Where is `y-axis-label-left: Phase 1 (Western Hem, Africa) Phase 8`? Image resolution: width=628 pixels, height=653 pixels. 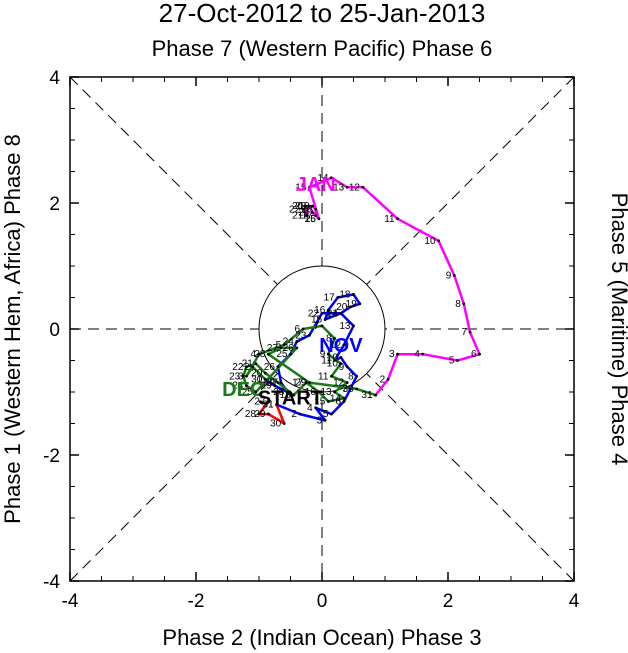 y-axis-label-left: Phase 1 (Western Hem, Africa) Phase 8 is located at coordinates (12, 329).